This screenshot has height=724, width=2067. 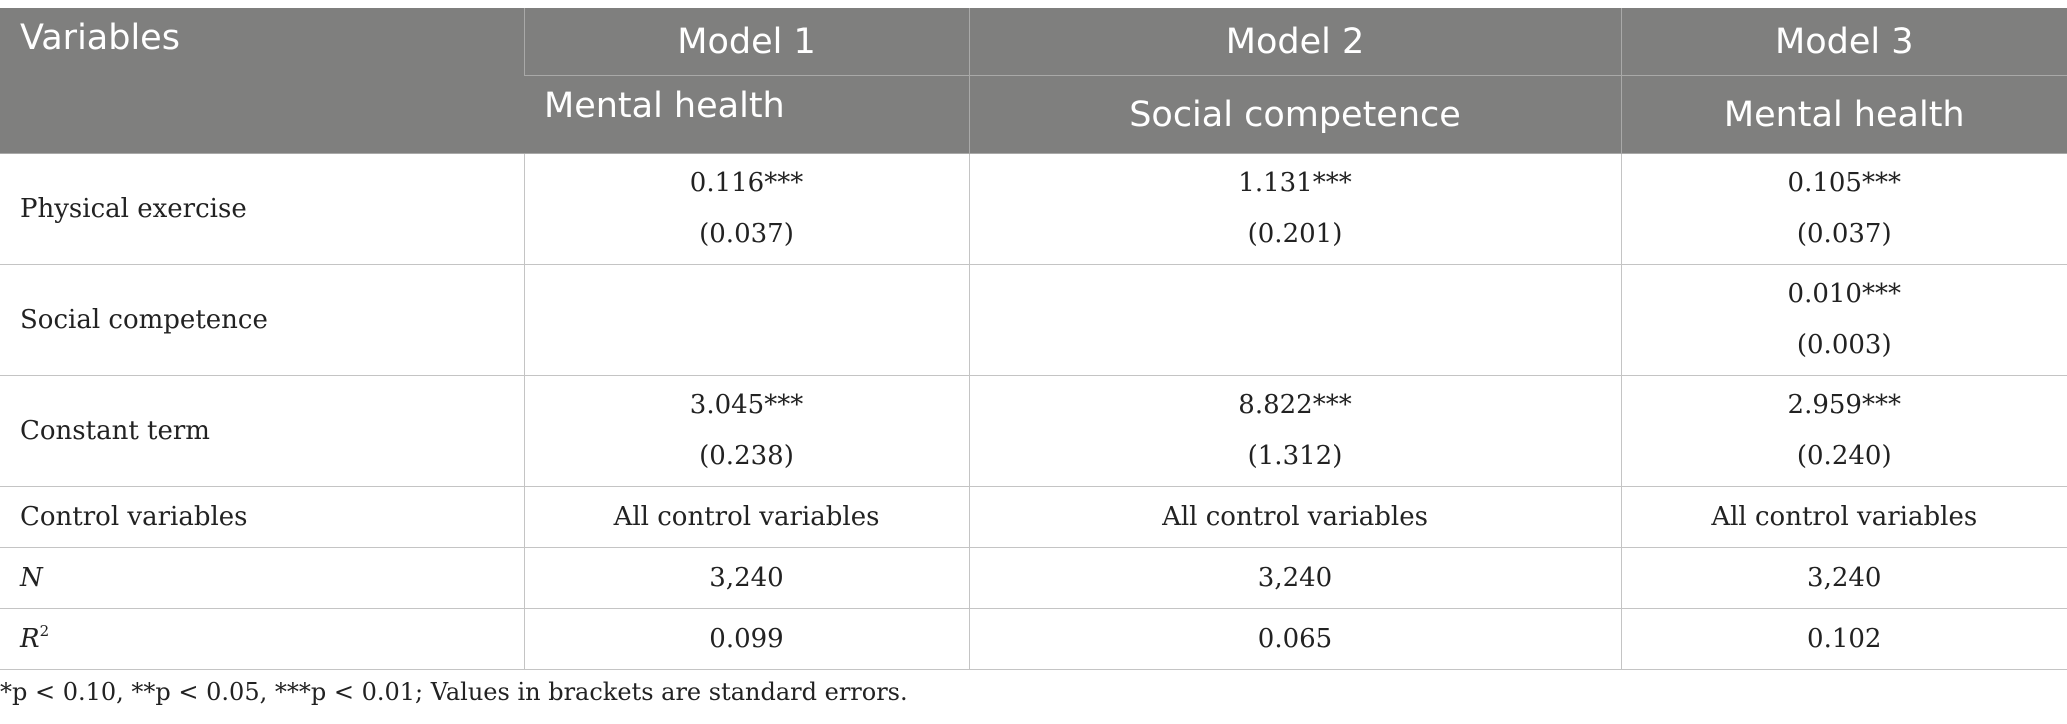 I want to click on cell-m3: All control variables, so click(x=1843, y=517).